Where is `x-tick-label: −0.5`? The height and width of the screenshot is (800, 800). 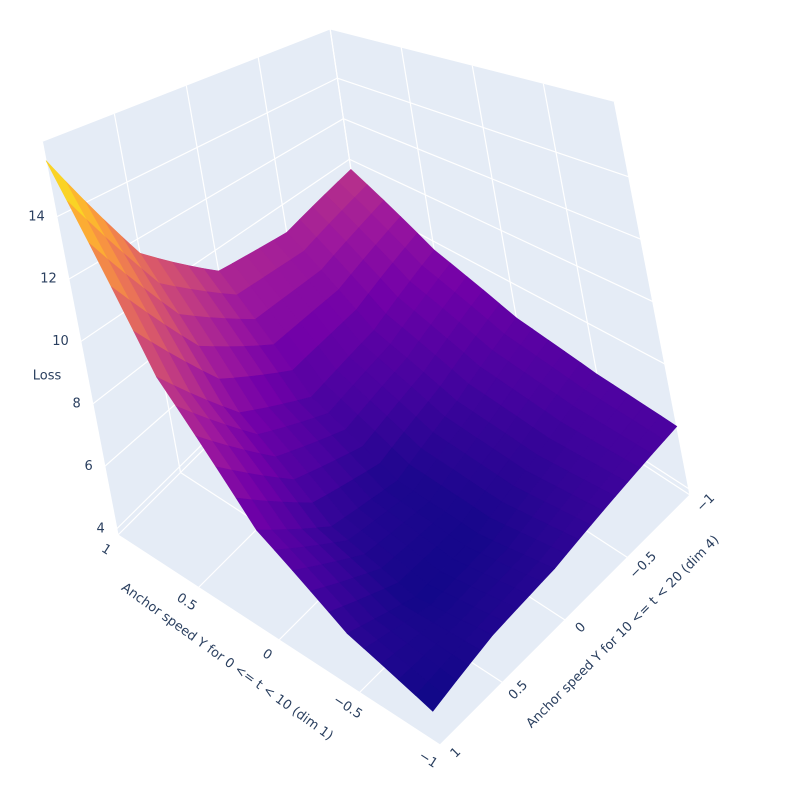
x-tick-label: −0.5 is located at coordinates (347, 708).